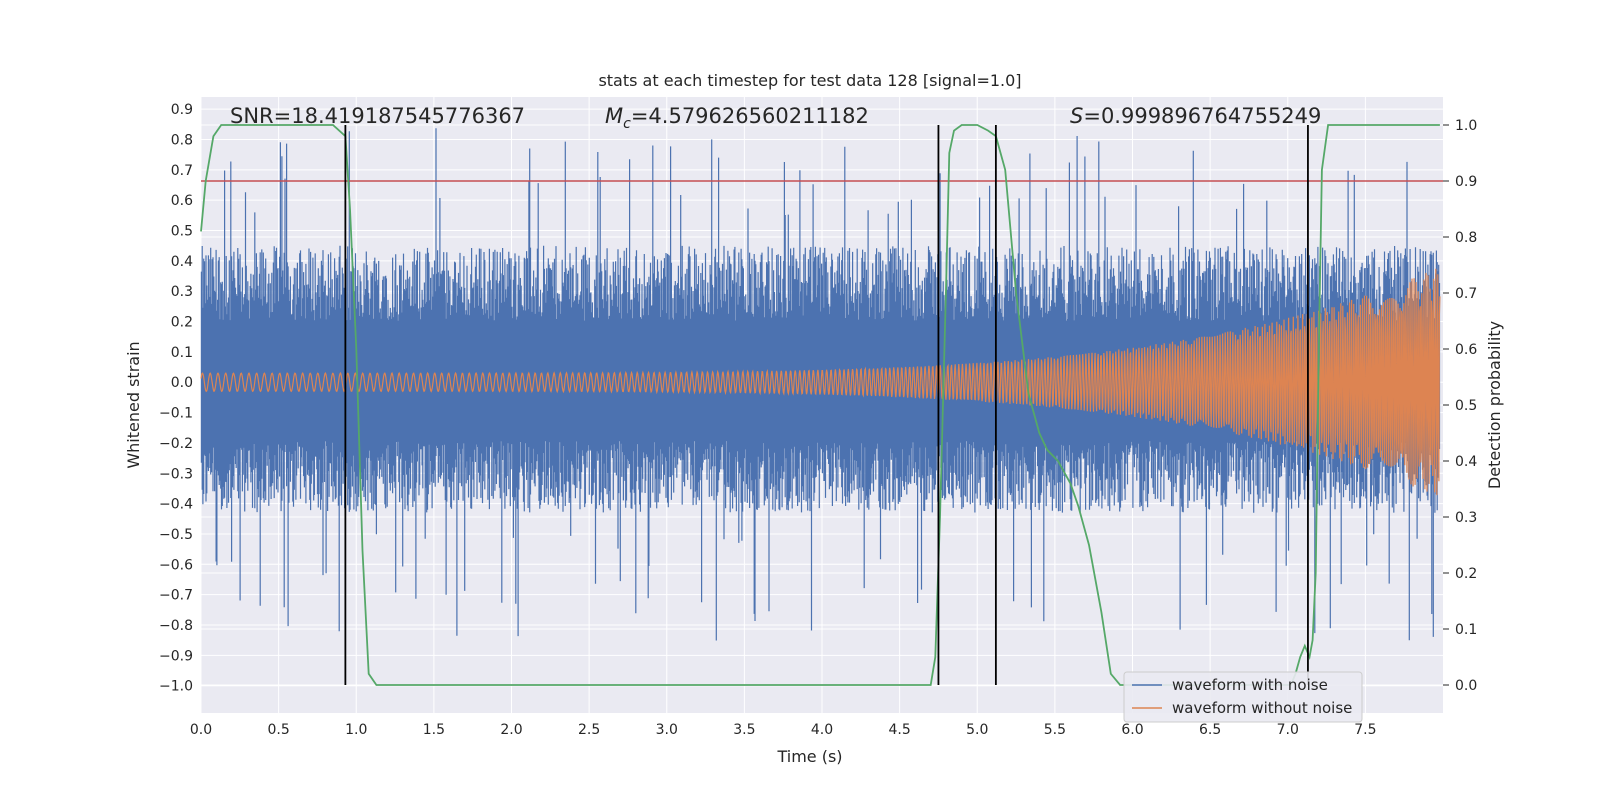  Describe the element at coordinates (1250, 685) in the screenshot. I see `legend-label-noisy: waveform with noise` at that location.